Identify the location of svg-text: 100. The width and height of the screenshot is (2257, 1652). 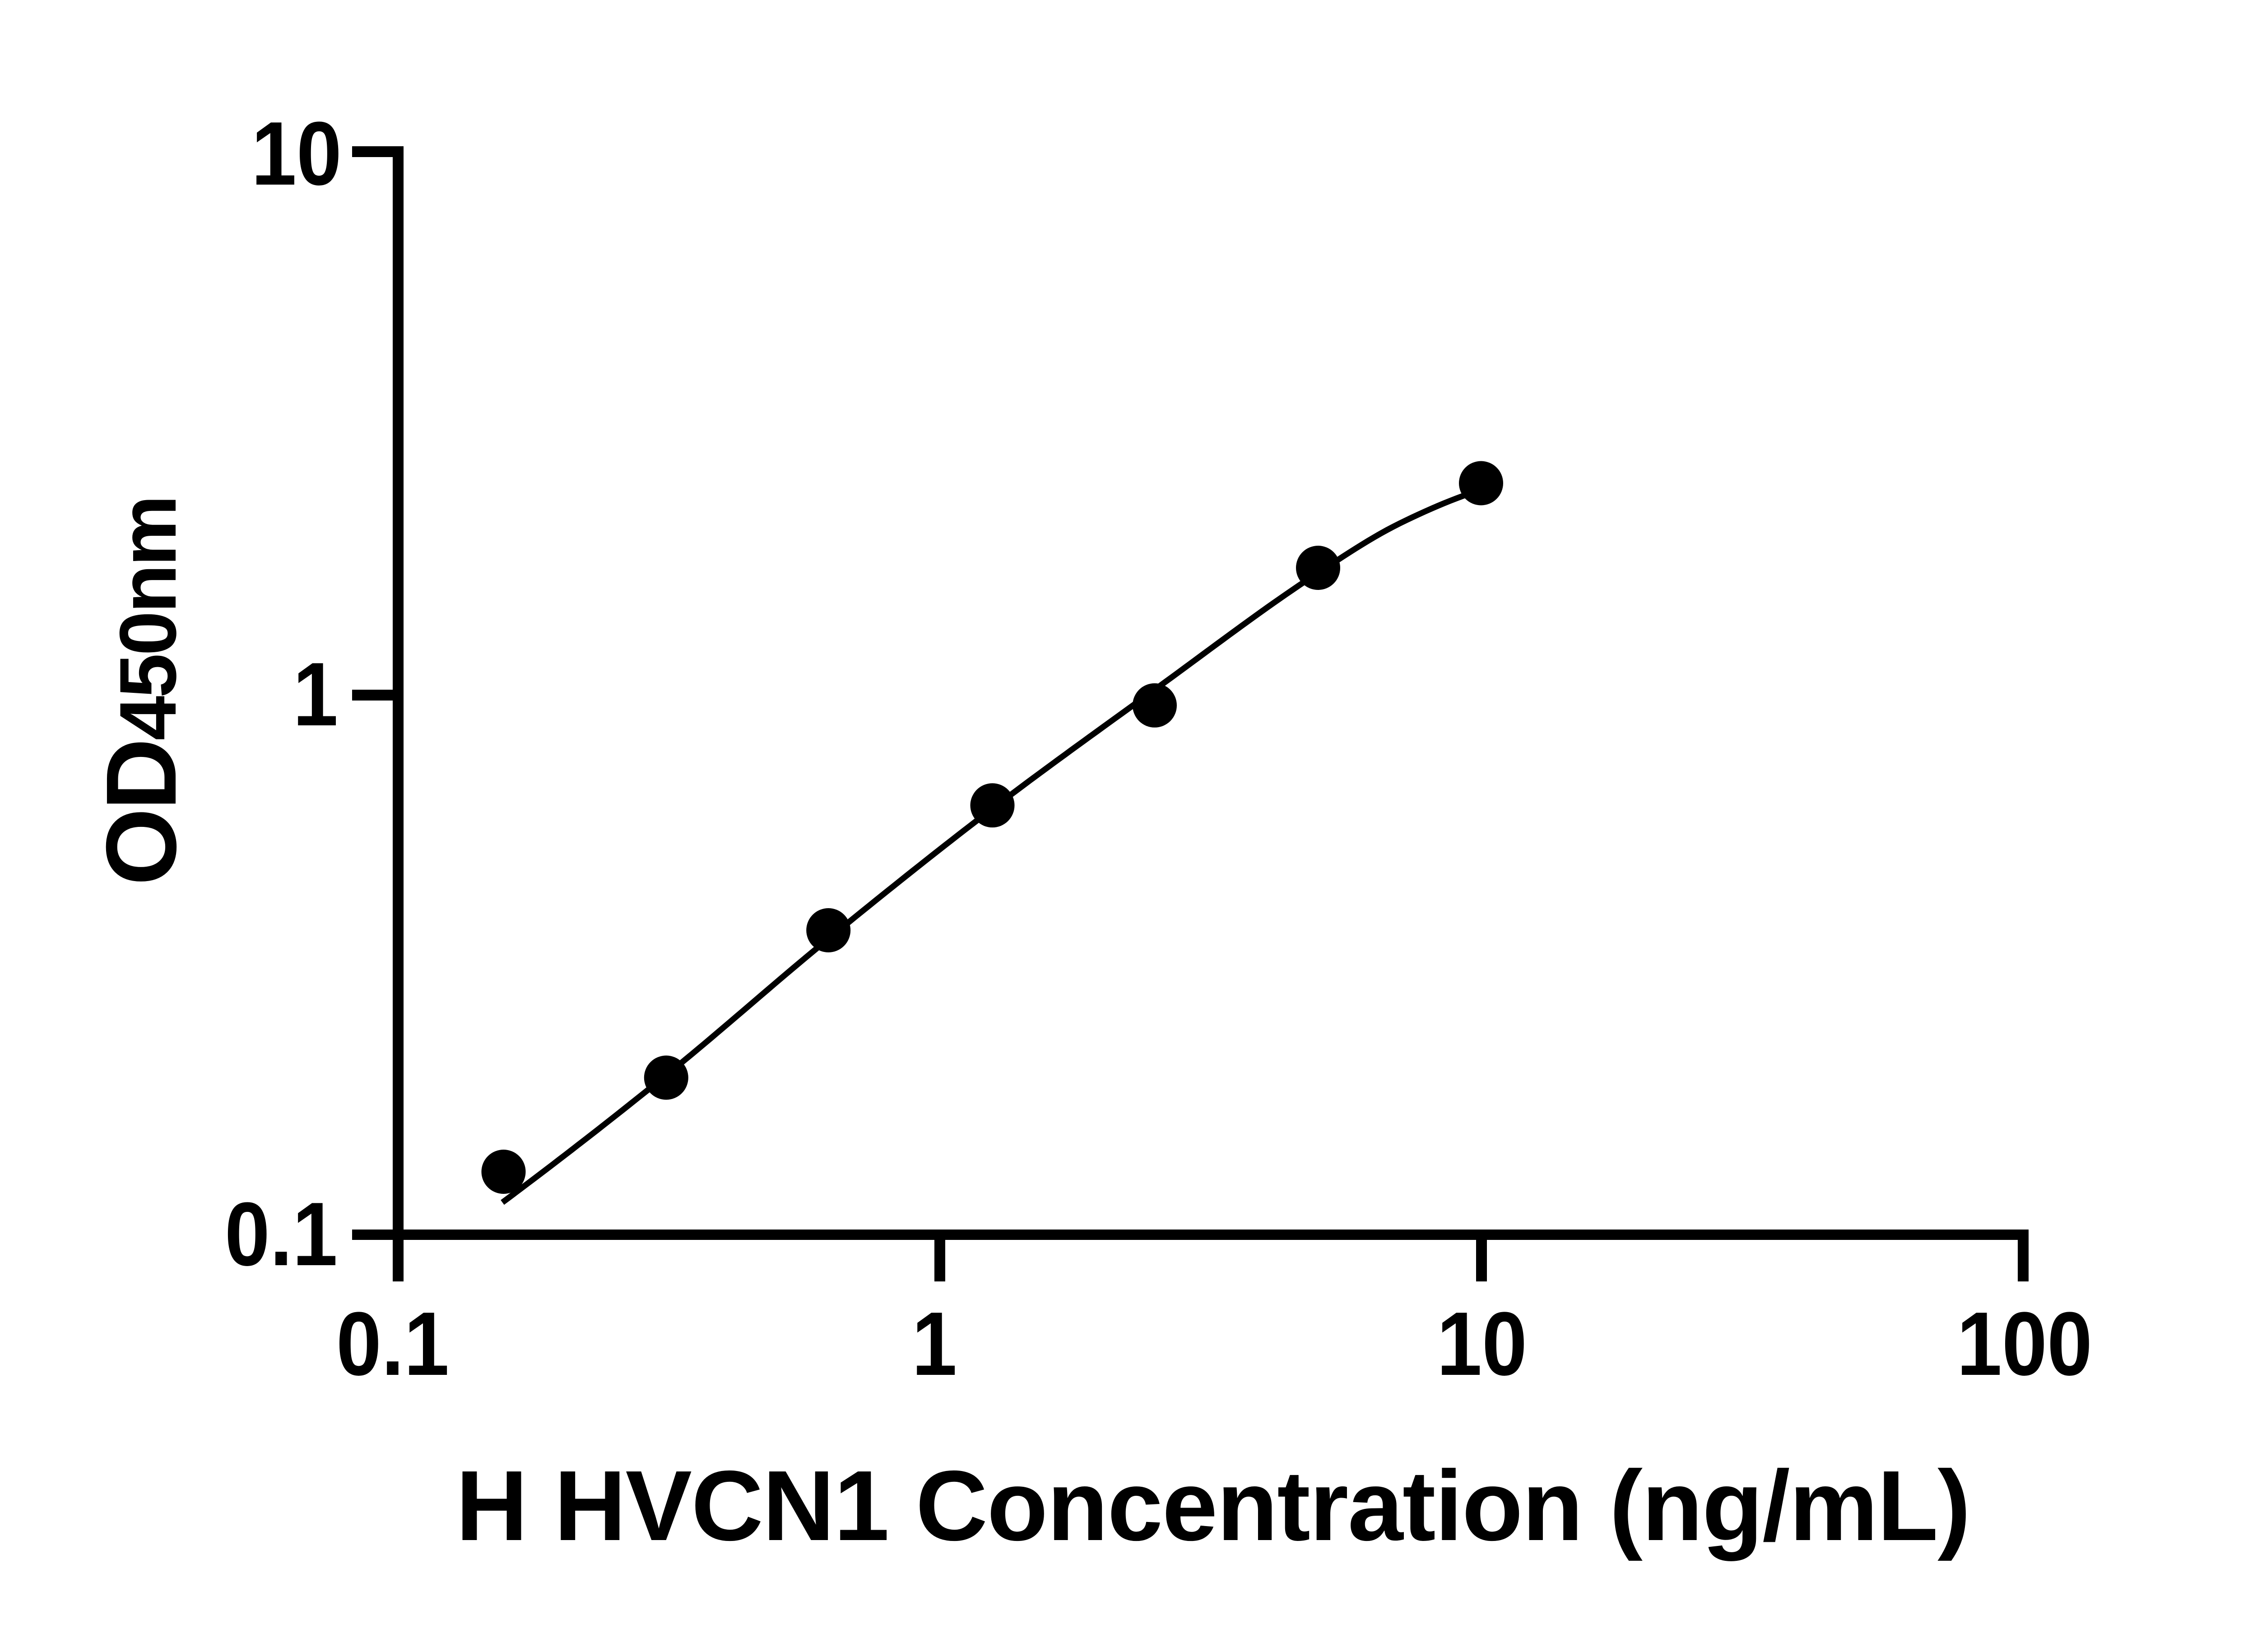
(2025, 1344).